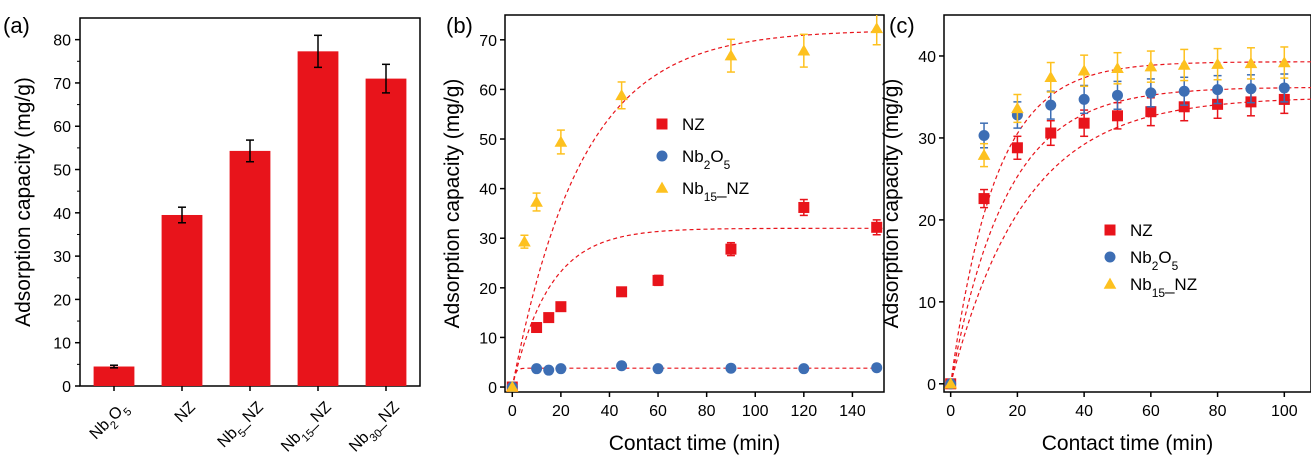  Describe the element at coordinates (803, 411) in the screenshot. I see `x-tick-label: 120` at that location.